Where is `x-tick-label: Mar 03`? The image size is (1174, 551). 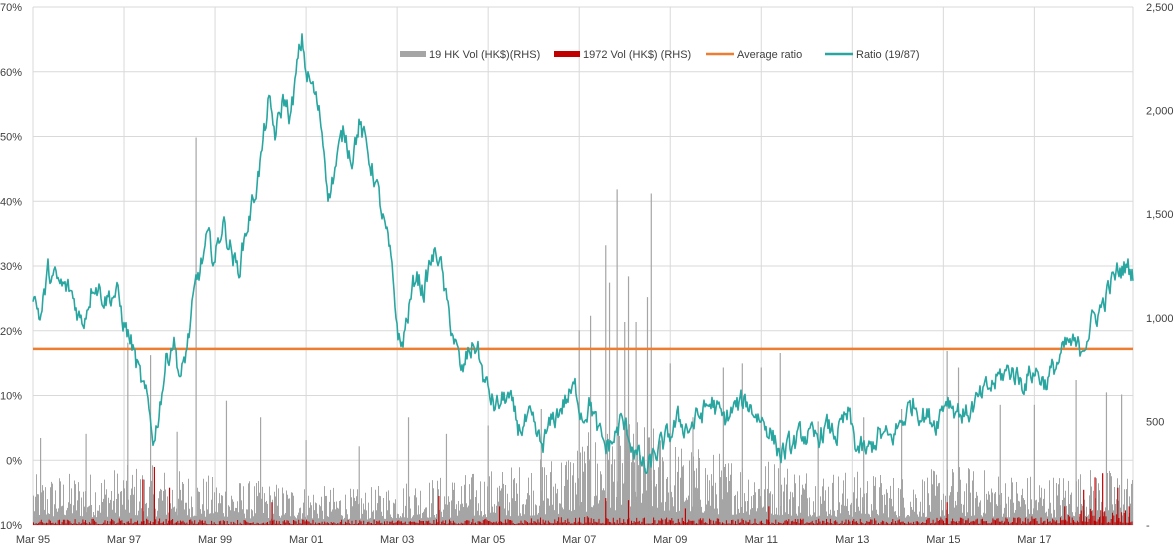
x-tick-label: Mar 03 is located at coordinates (397, 540).